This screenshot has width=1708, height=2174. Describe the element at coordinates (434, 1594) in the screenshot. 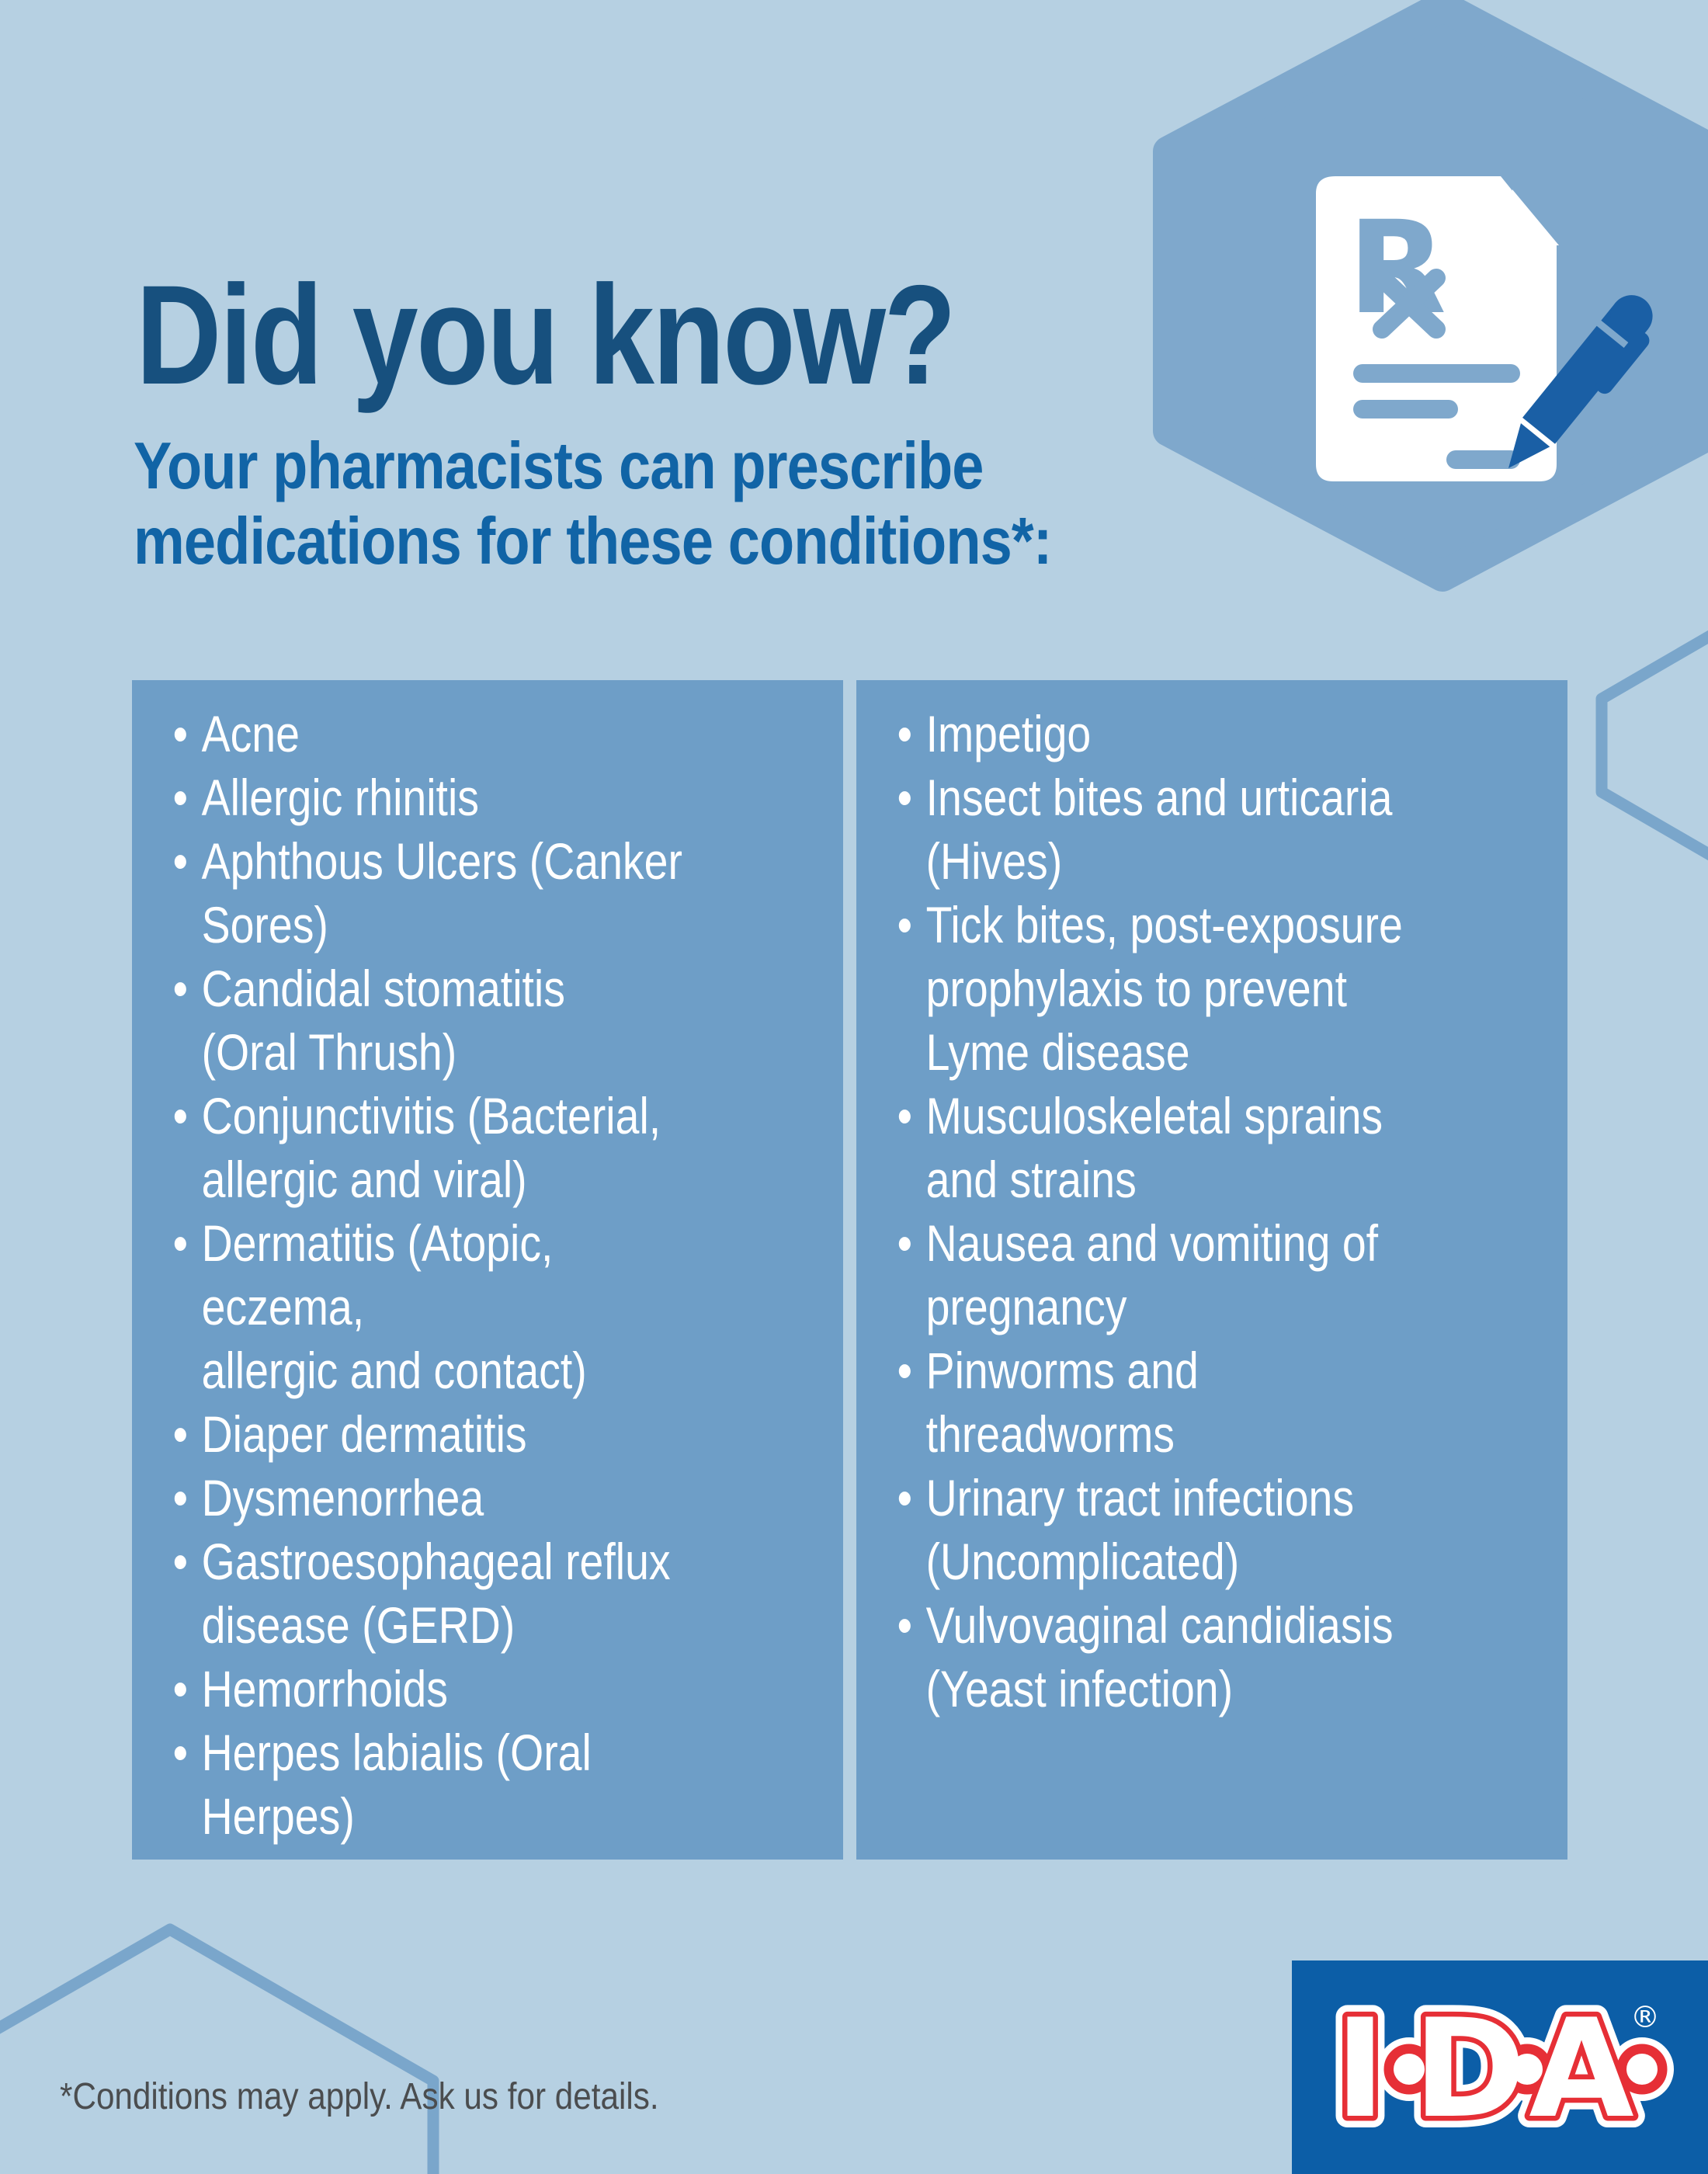

I see `list-item: Gastroesophageal reflux disease (GERD)` at that location.